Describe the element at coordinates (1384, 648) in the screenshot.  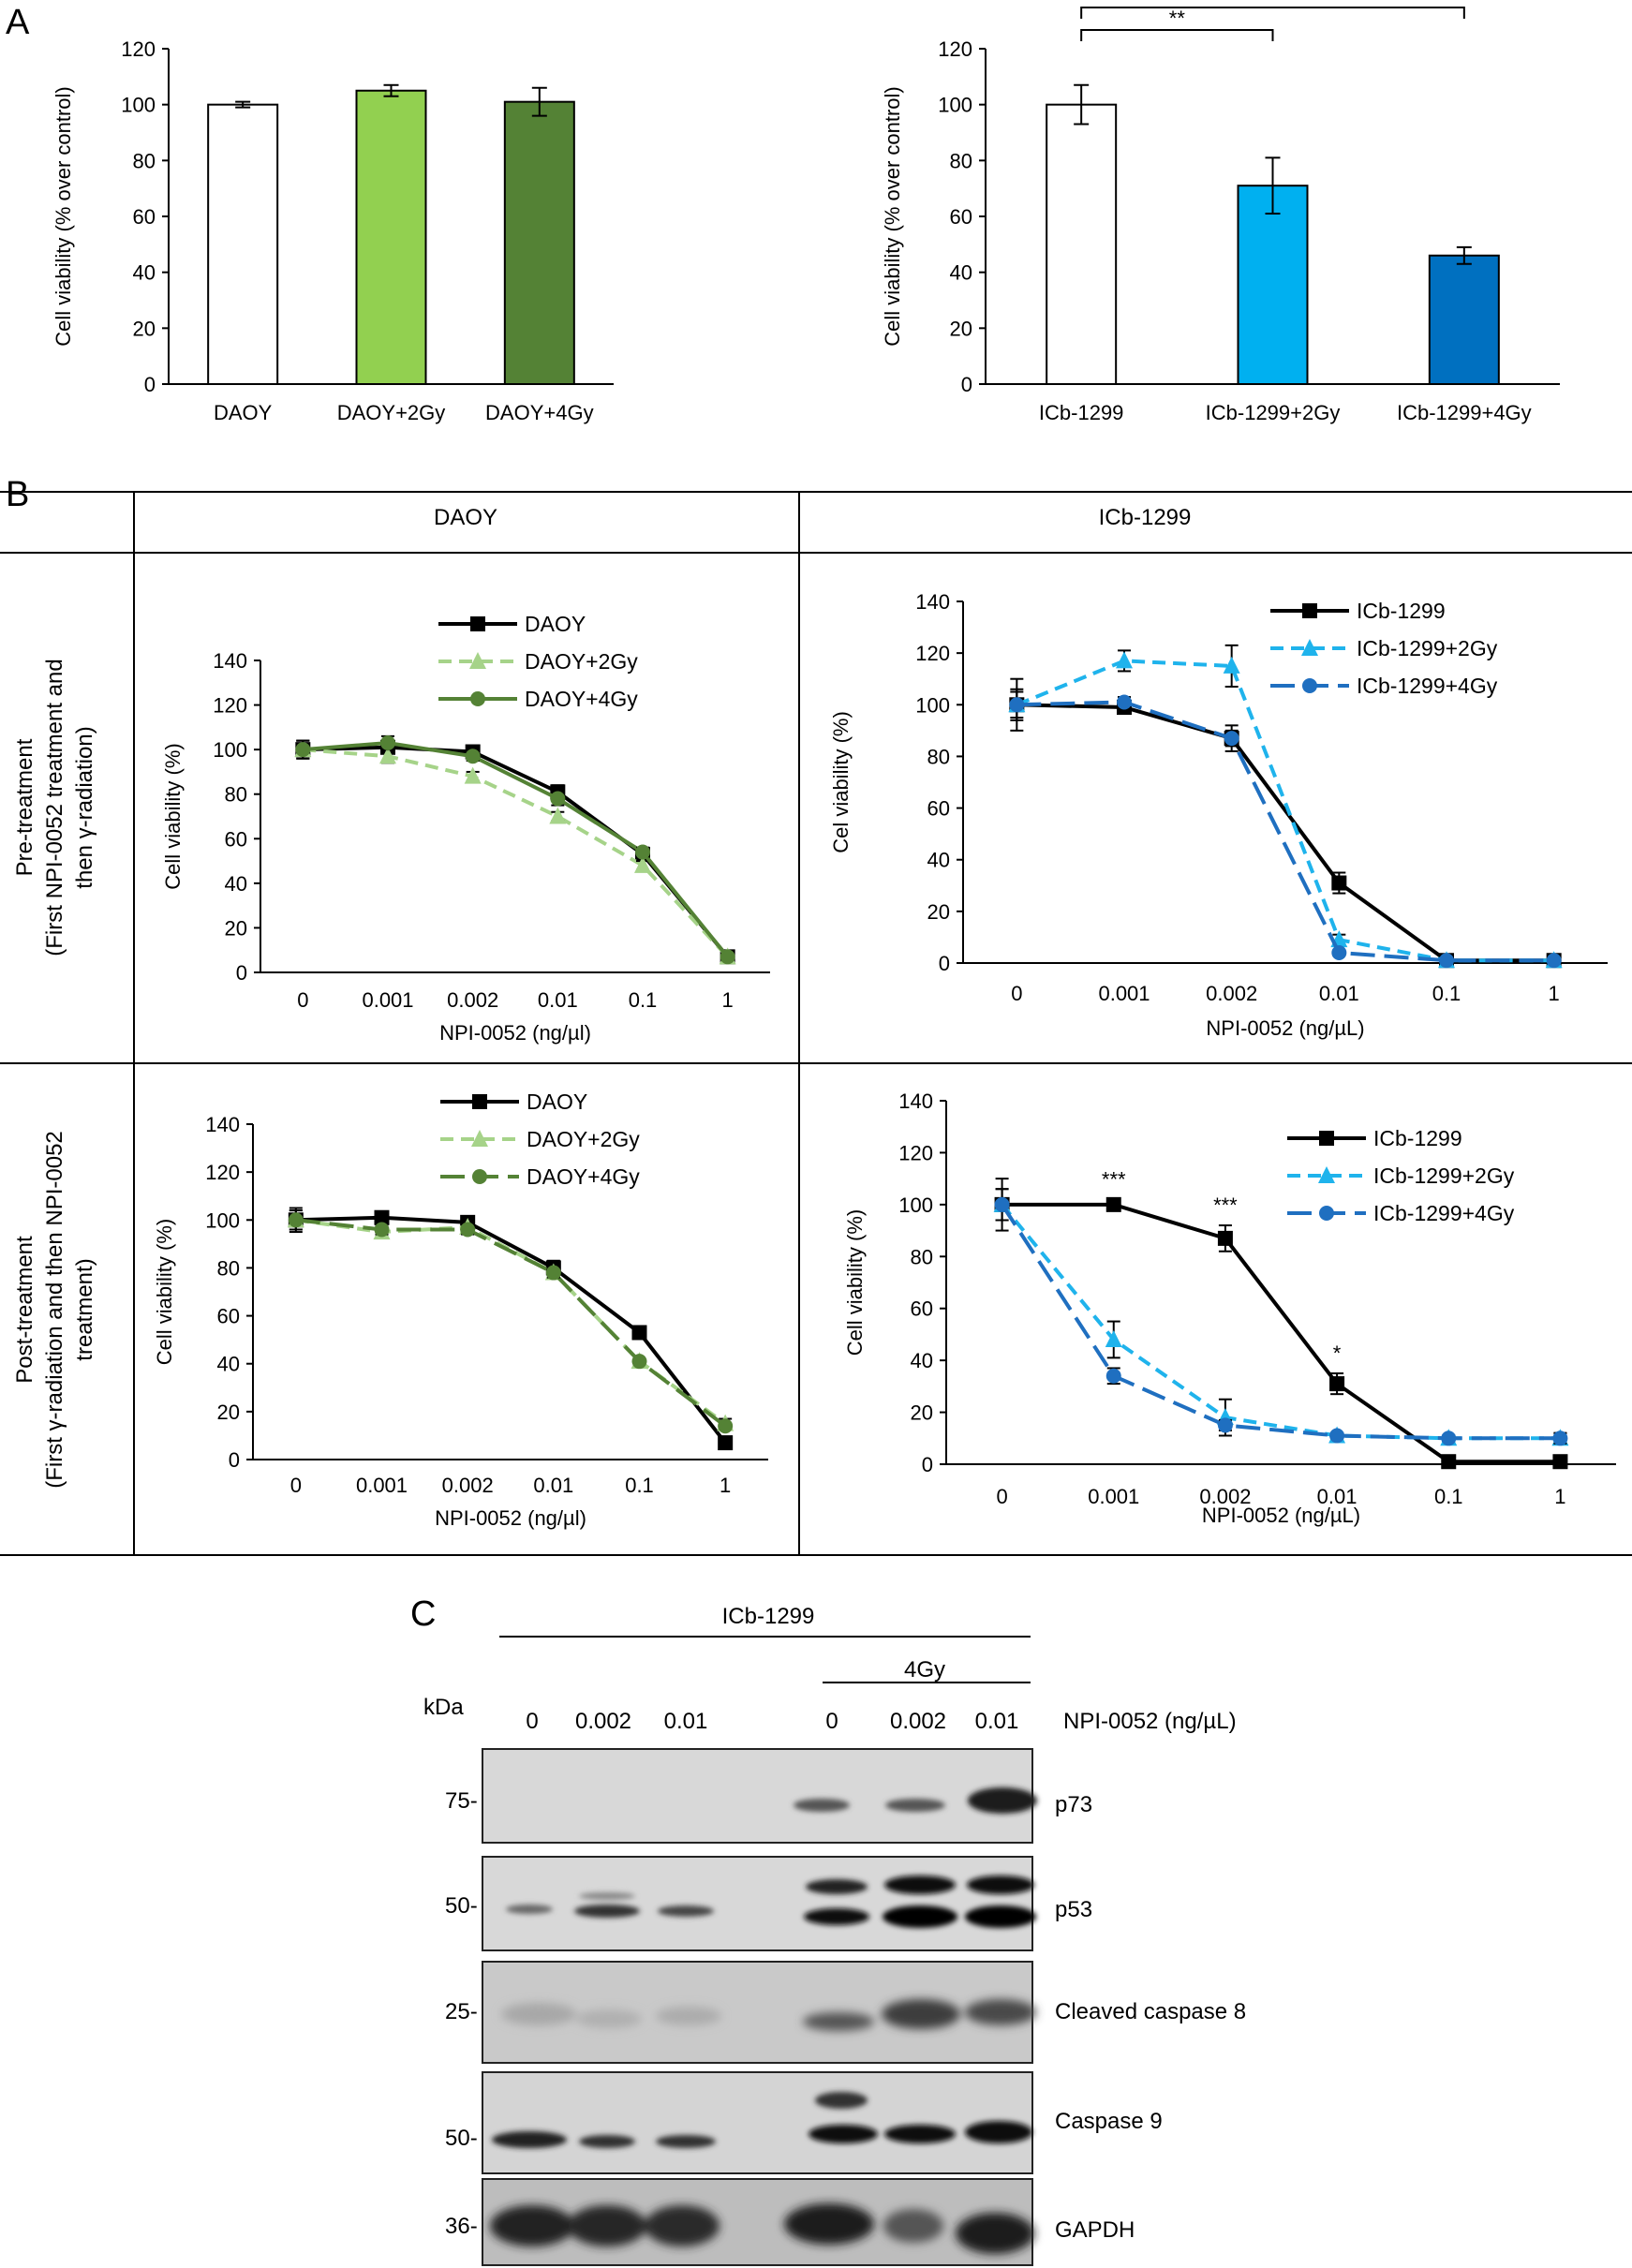
I see `legend-item: ICb-1299+2Gy` at that location.